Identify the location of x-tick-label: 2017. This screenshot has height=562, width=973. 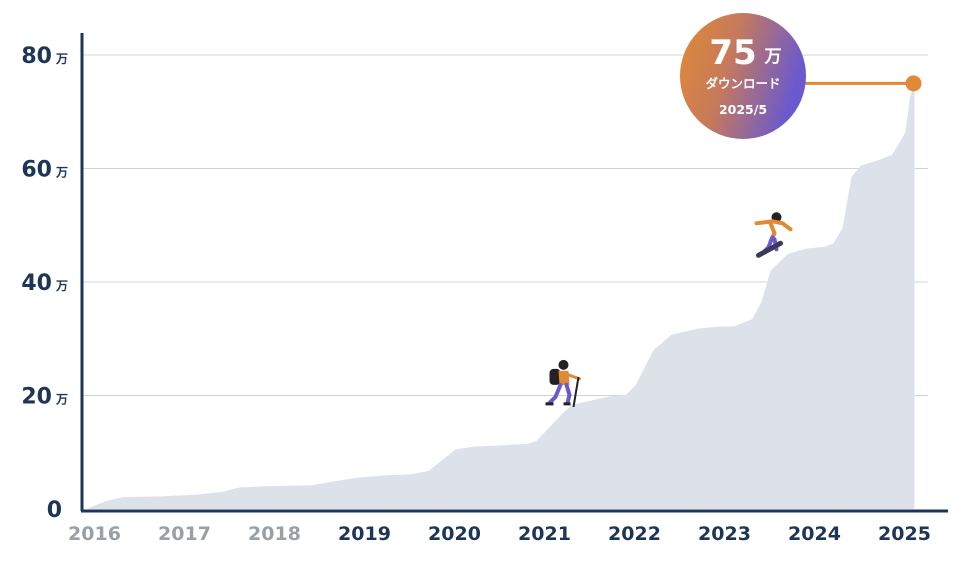
(184, 534).